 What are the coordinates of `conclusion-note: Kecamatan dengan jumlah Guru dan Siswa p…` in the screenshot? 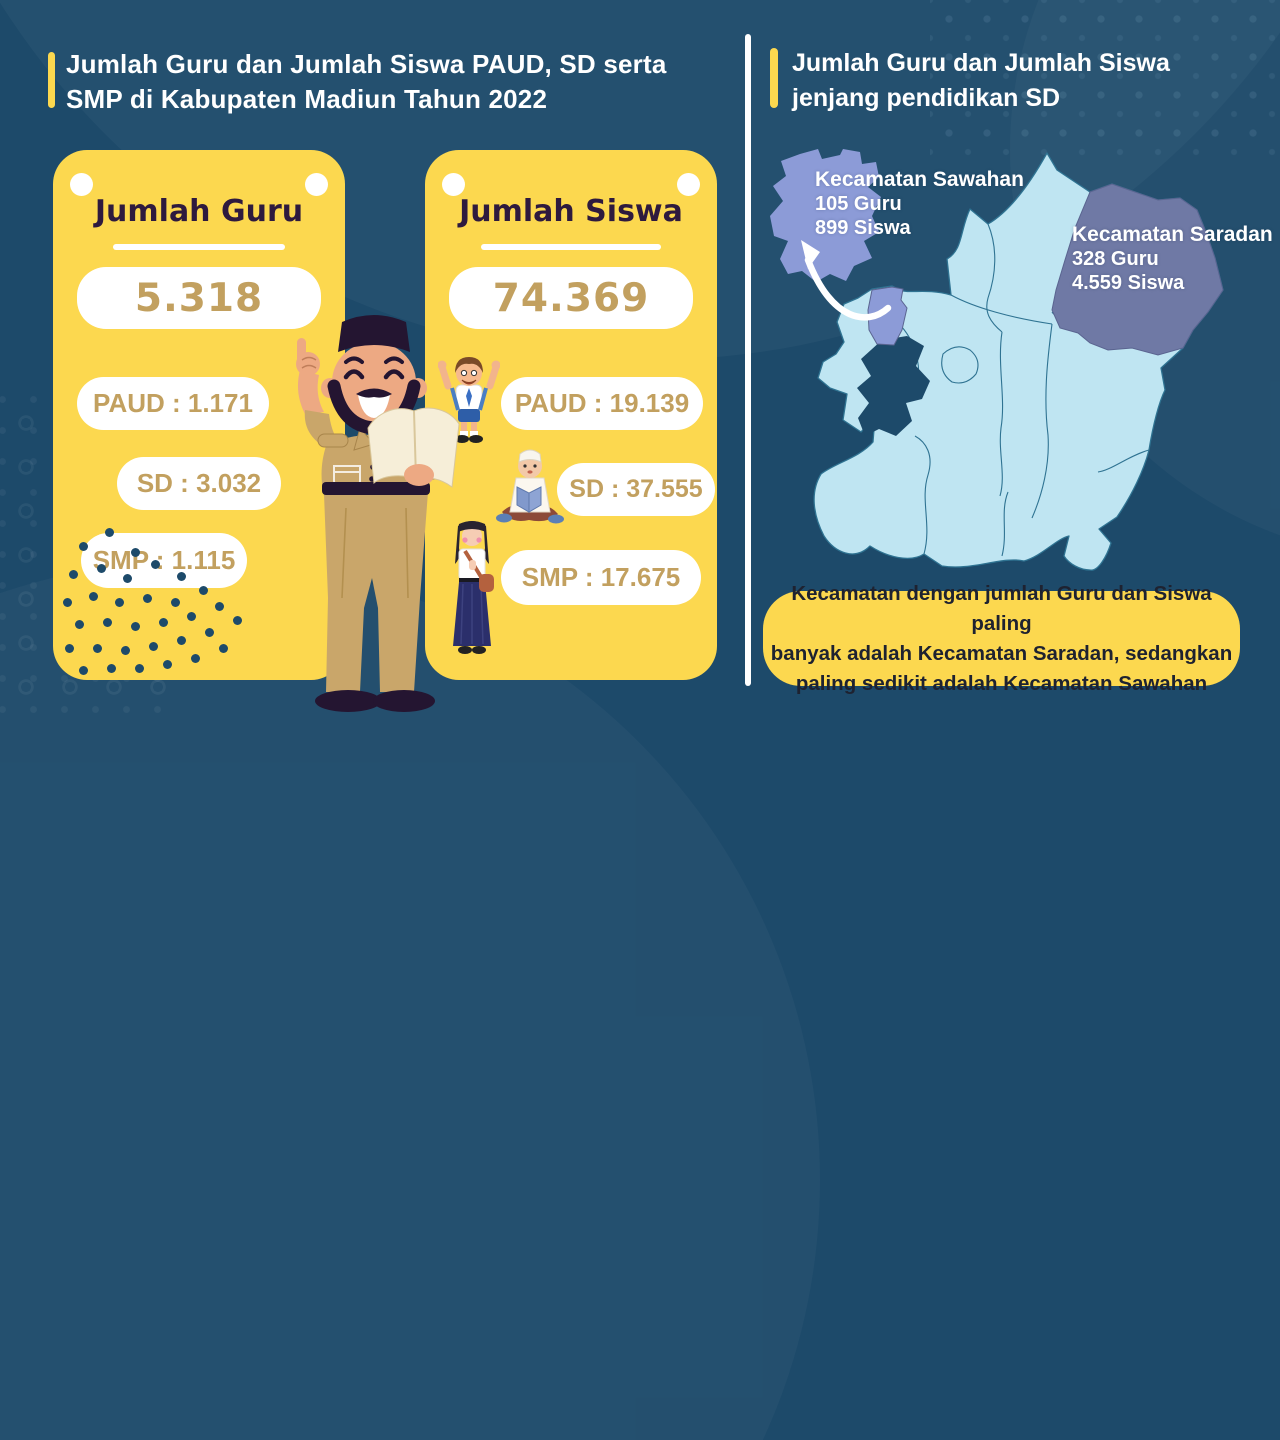 It's located at (1001, 638).